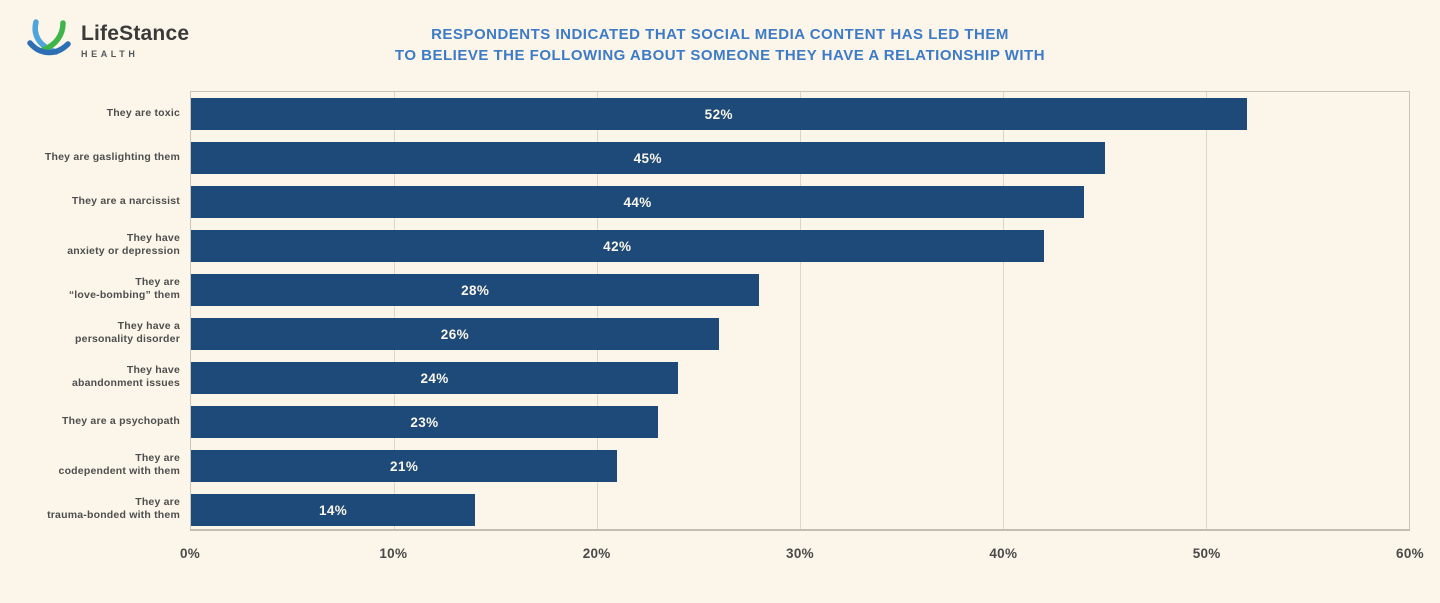 The image size is (1440, 603). I want to click on bar-row: 21%, so click(800, 466).